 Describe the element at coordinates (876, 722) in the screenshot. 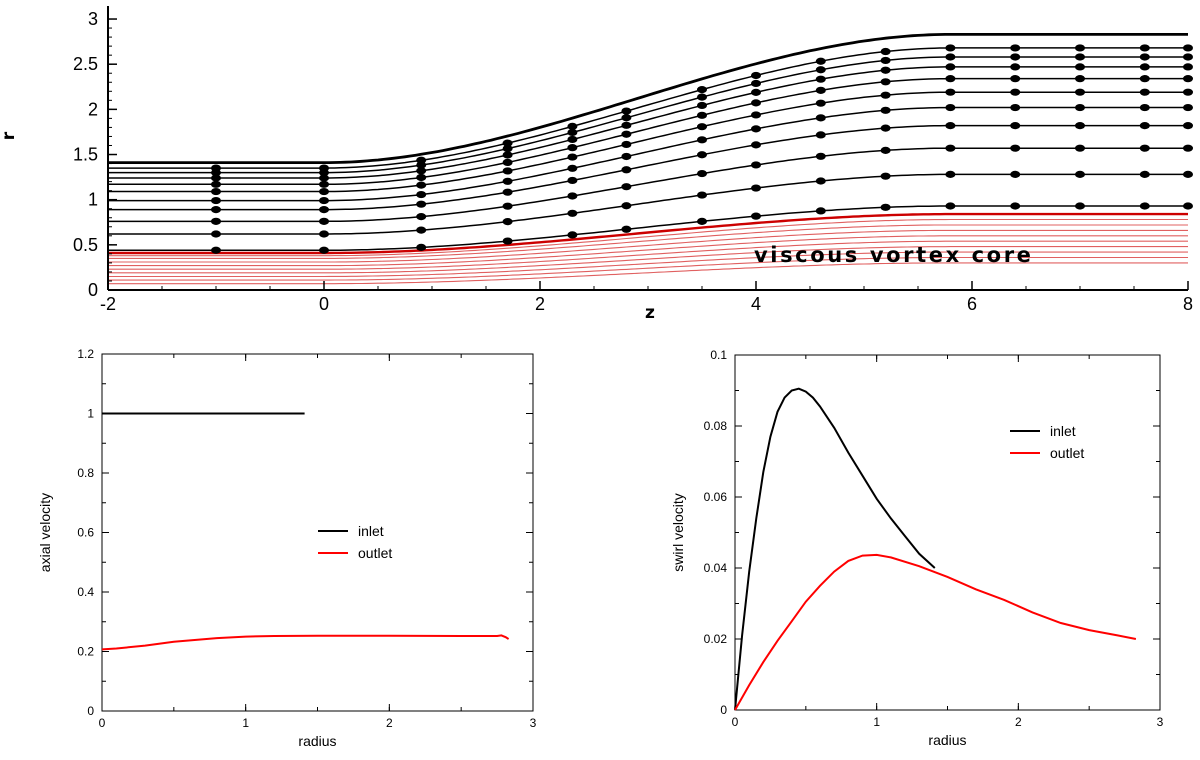

I see `x-tick-label: 1` at that location.